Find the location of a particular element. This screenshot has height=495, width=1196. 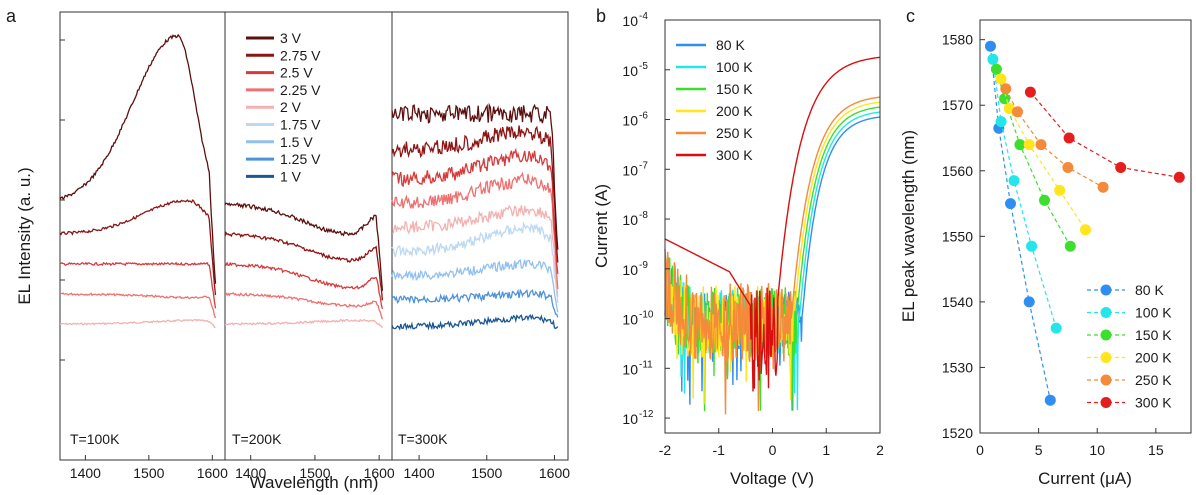

legend-marker-300K is located at coordinates (1106, 402).